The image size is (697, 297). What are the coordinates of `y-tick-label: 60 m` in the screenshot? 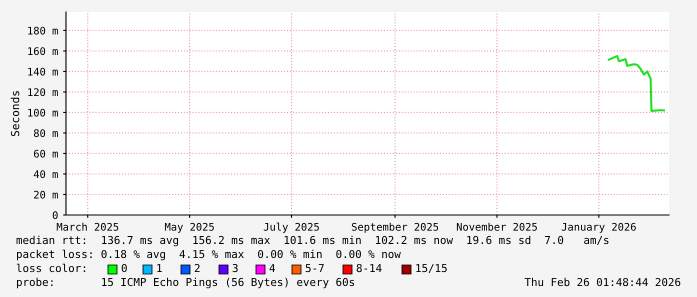 It's located at (46, 154).